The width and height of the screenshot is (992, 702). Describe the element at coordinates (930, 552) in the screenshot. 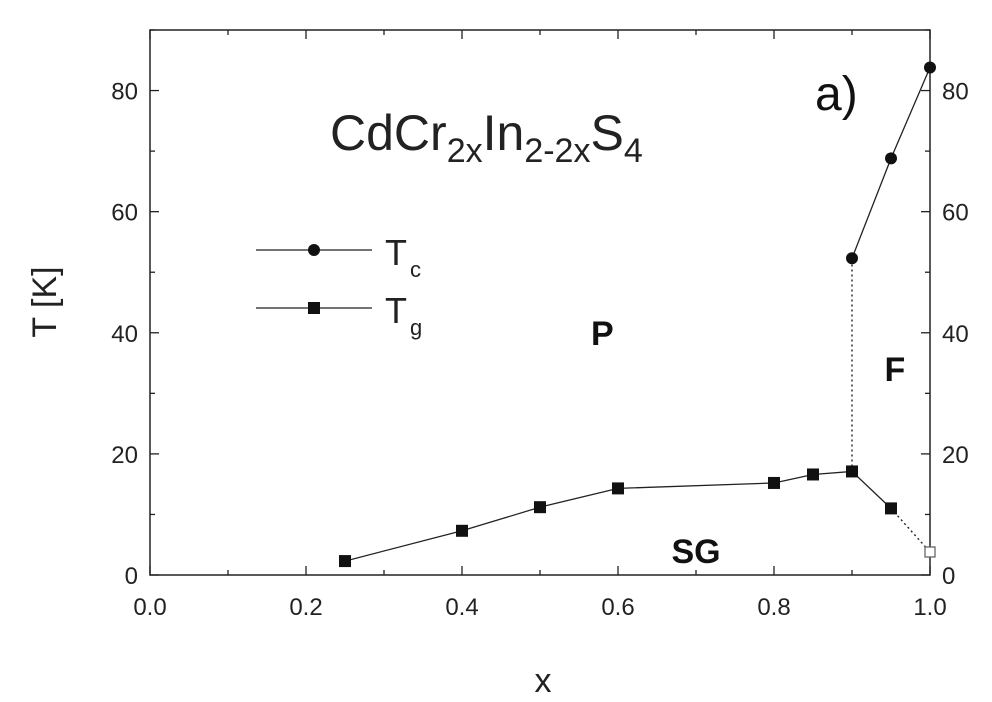

I see `point-extra` at that location.